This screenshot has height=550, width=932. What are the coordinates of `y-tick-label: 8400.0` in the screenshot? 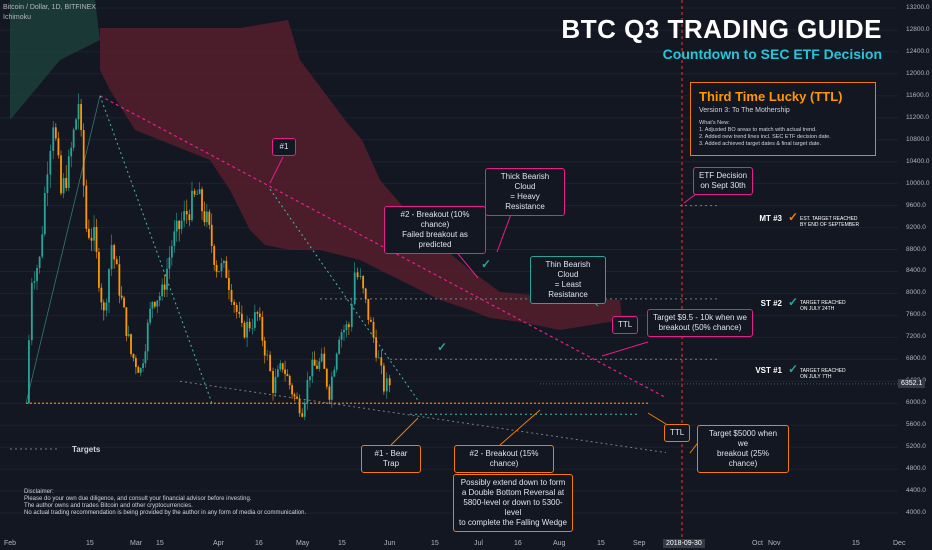 It's located at (916, 271).